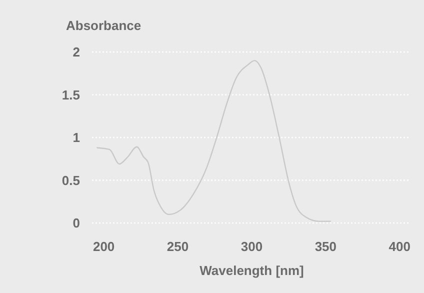  What do you see at coordinates (104, 25) in the screenshot?
I see `y-axis-title: Absorbance` at bounding box center [104, 25].